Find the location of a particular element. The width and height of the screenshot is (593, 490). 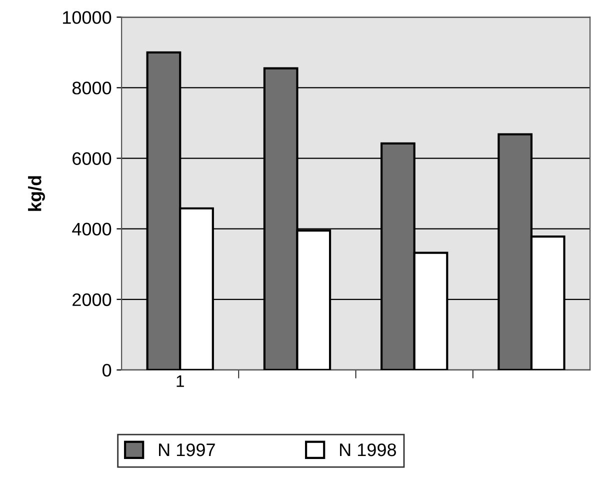

y-tick-label: 6000 is located at coordinates (92, 158).